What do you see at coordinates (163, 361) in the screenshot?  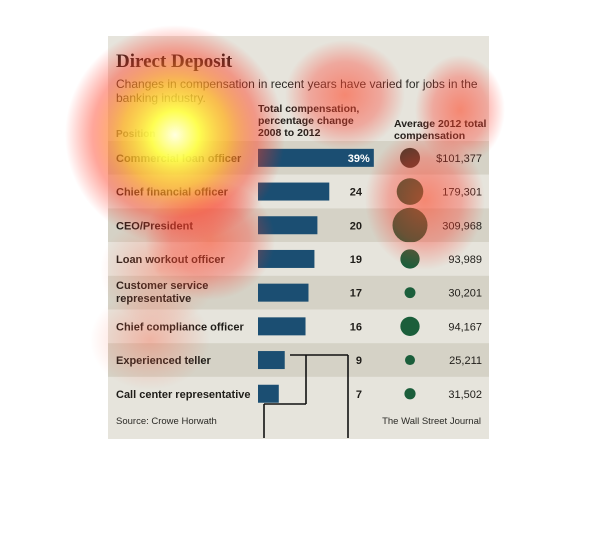 I see `position-label: Experienced teller` at bounding box center [163, 361].